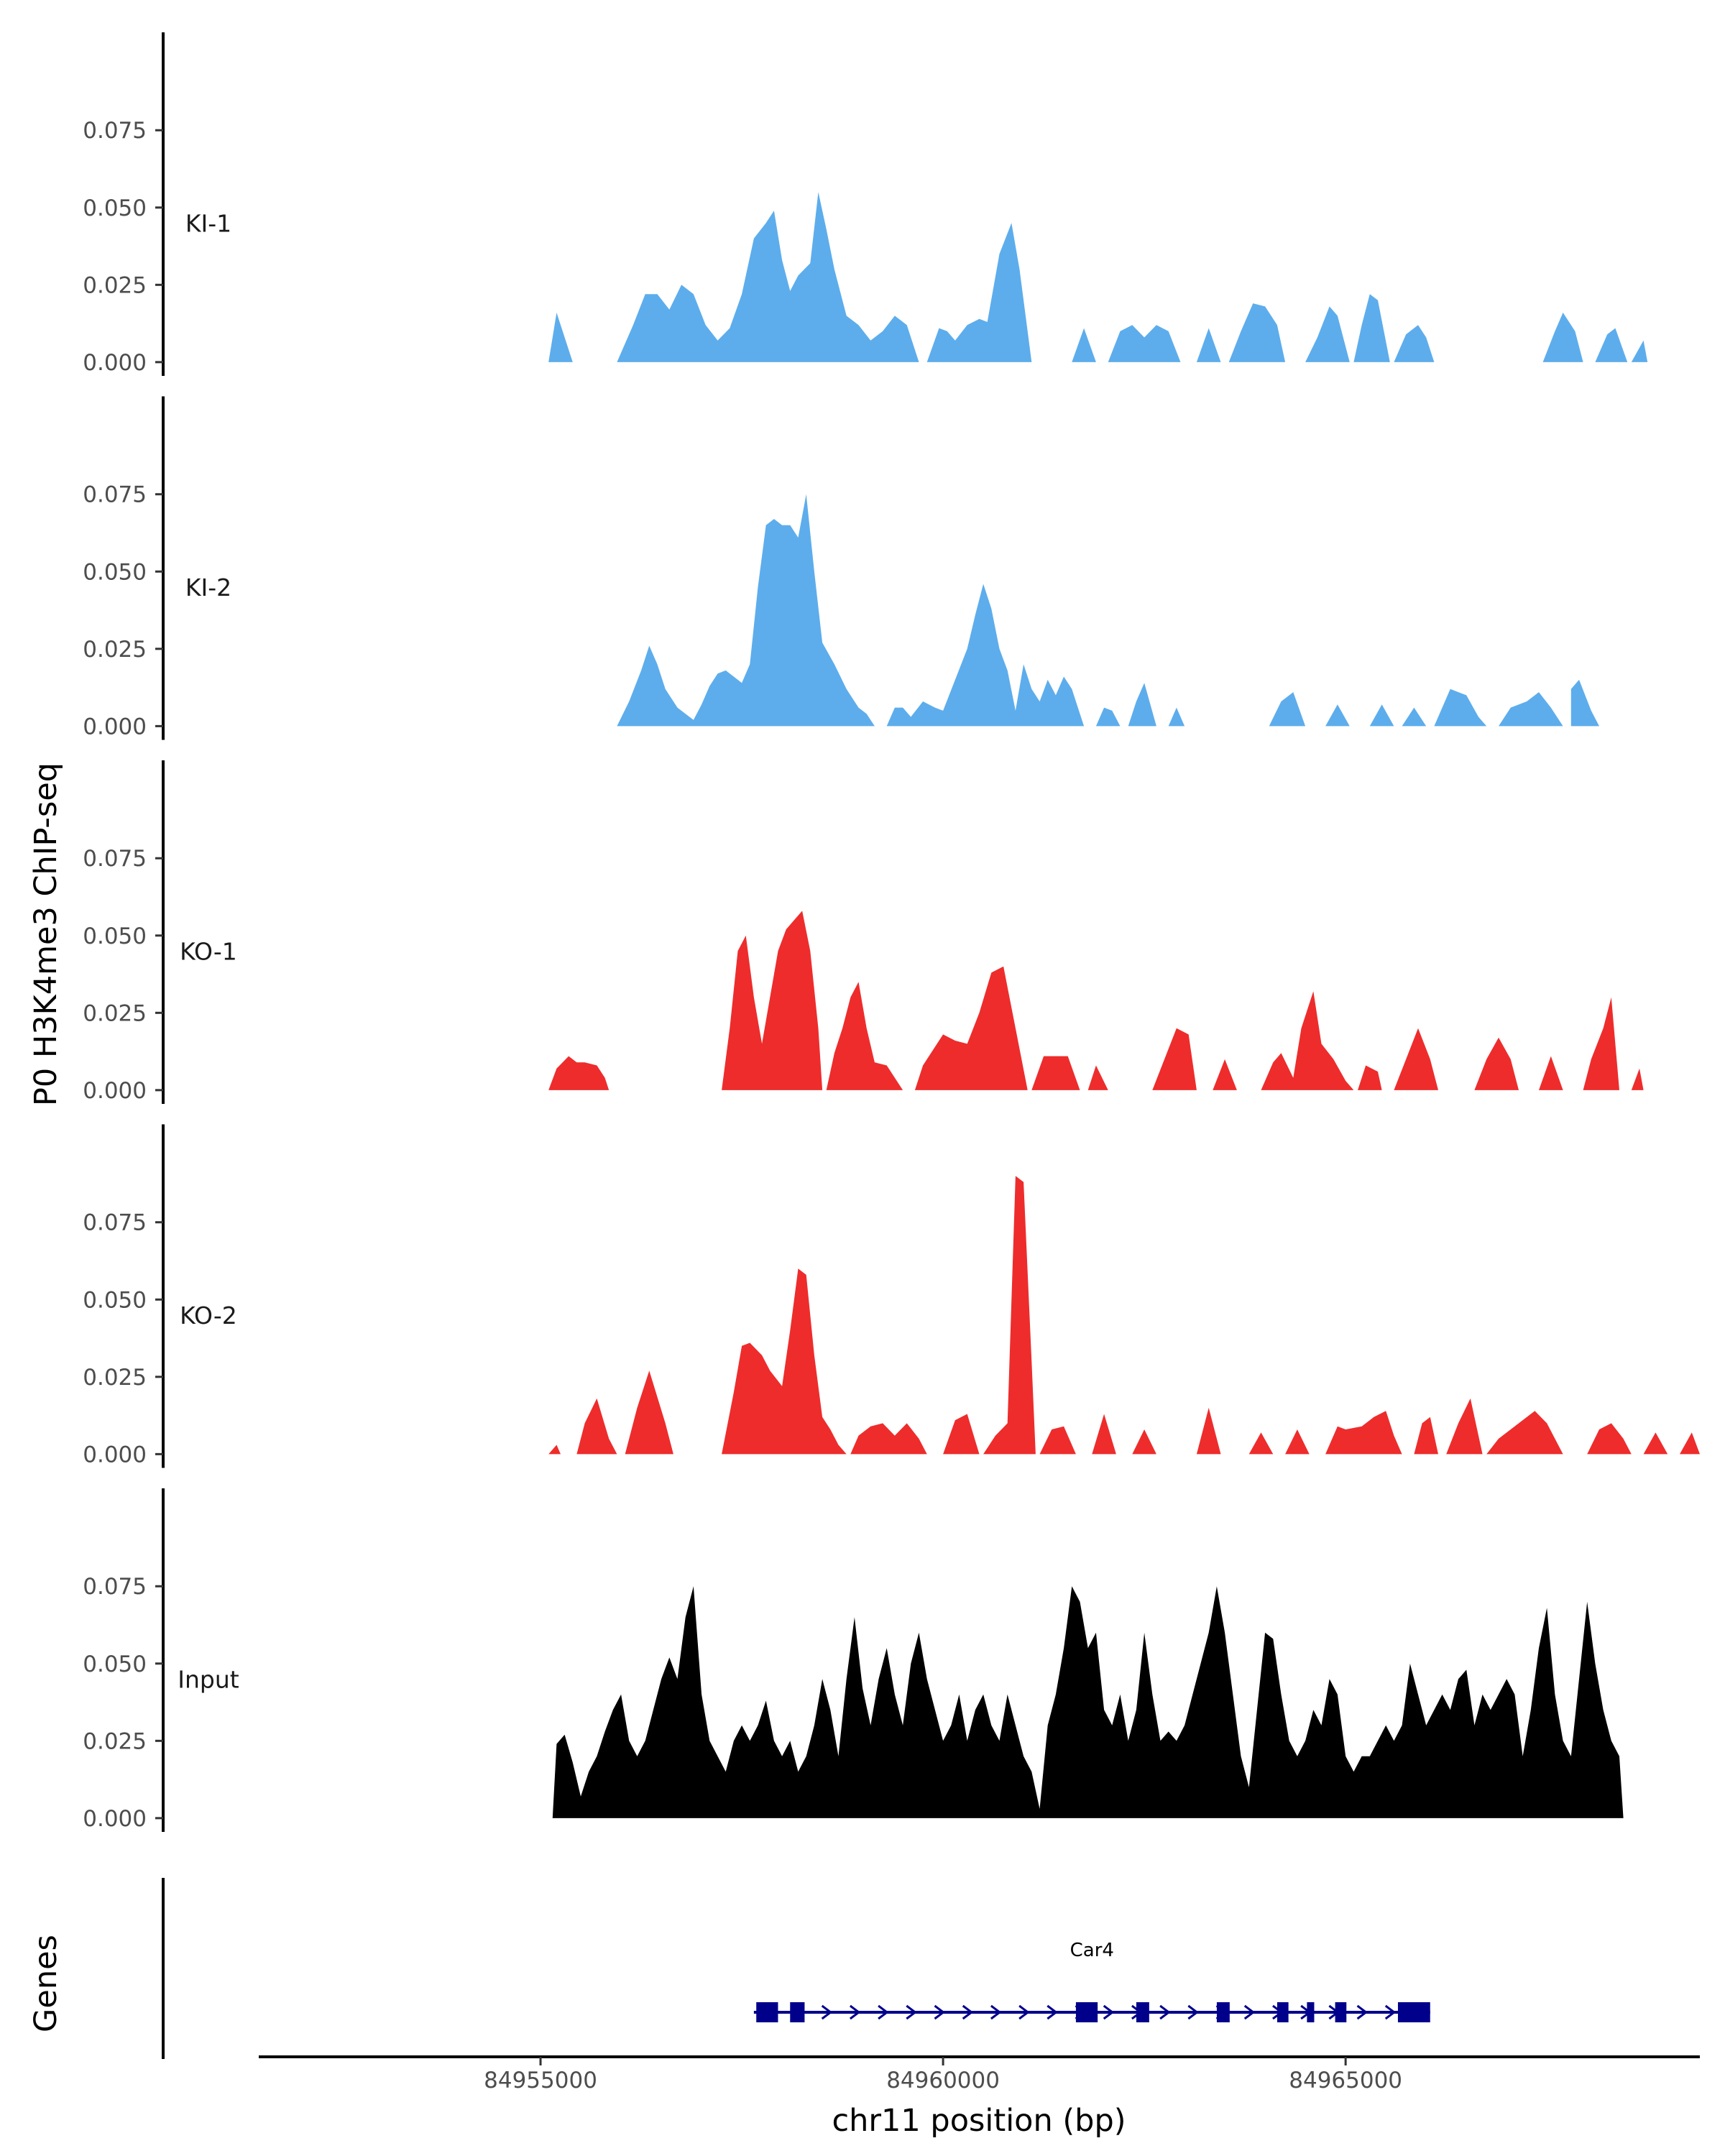  I want to click on genes-track: Genes Car4, so click(729, 1969).